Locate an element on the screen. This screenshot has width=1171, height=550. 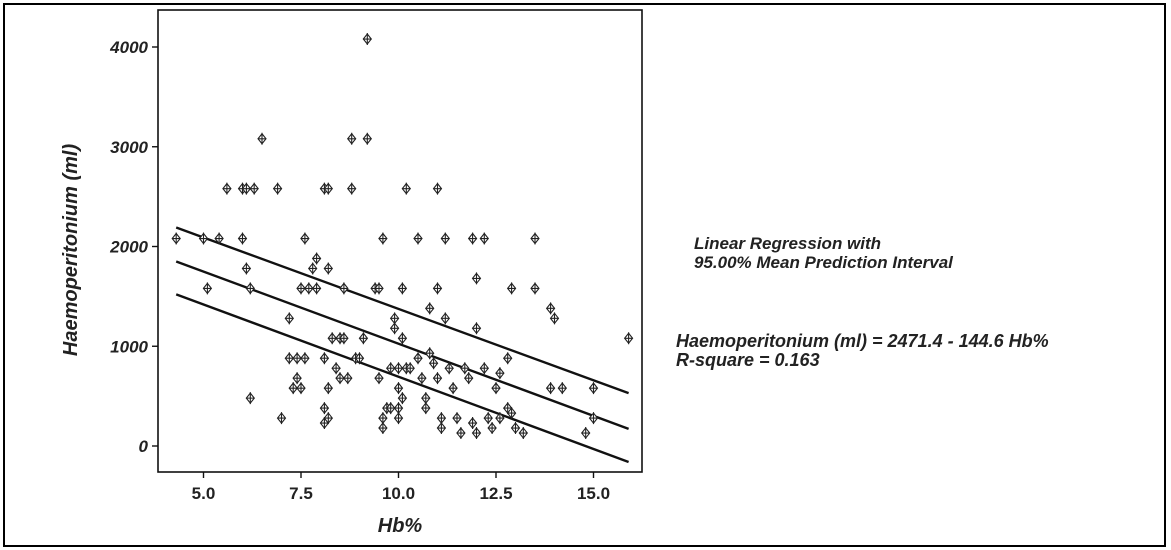
r-square-label: R-square = 0.163 is located at coordinates (748, 360).